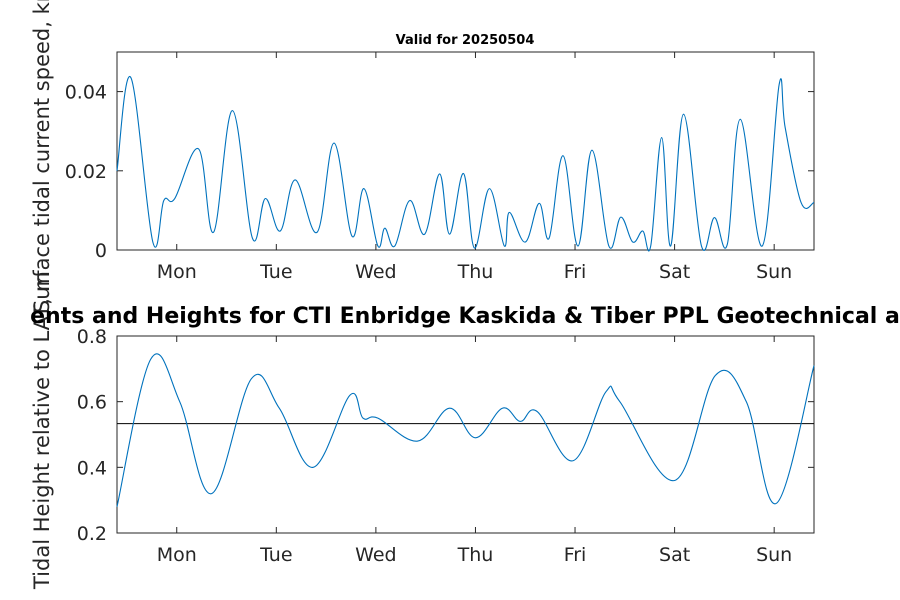 The height and width of the screenshot is (600, 900). What do you see at coordinates (92, 337) in the screenshot?
I see `tidal-height-y-tick-label: 0.8` at bounding box center [92, 337].